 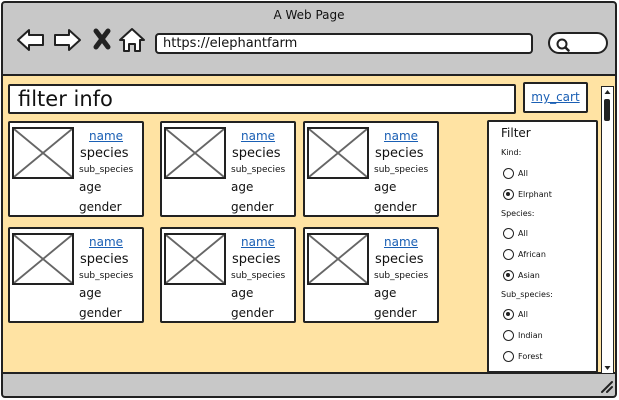 I want to click on address-bar: https://elephantfarm, so click(x=344, y=43).